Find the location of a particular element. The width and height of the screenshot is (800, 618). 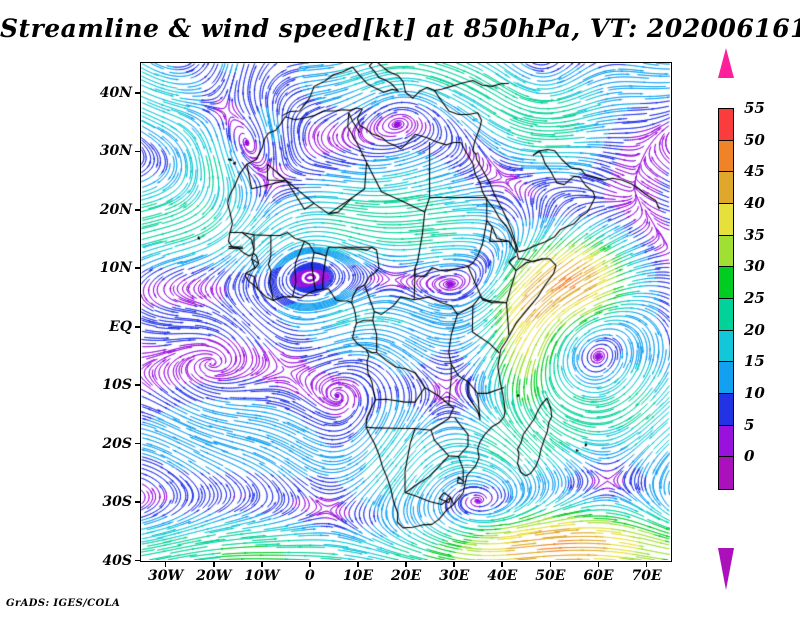

colorbar-tick-label-25: 25 is located at coordinates (754, 298).